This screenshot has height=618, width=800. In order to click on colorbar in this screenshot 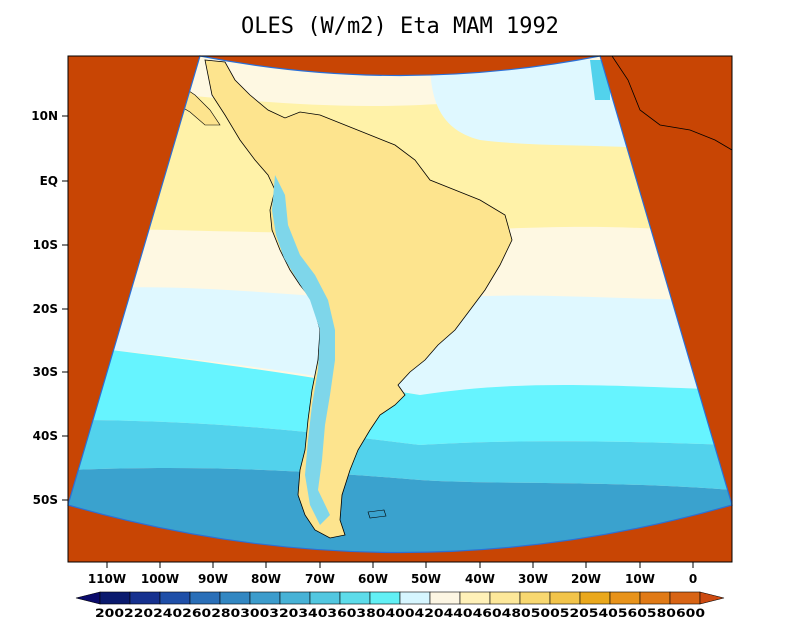, I will do `click(400, 598)`.